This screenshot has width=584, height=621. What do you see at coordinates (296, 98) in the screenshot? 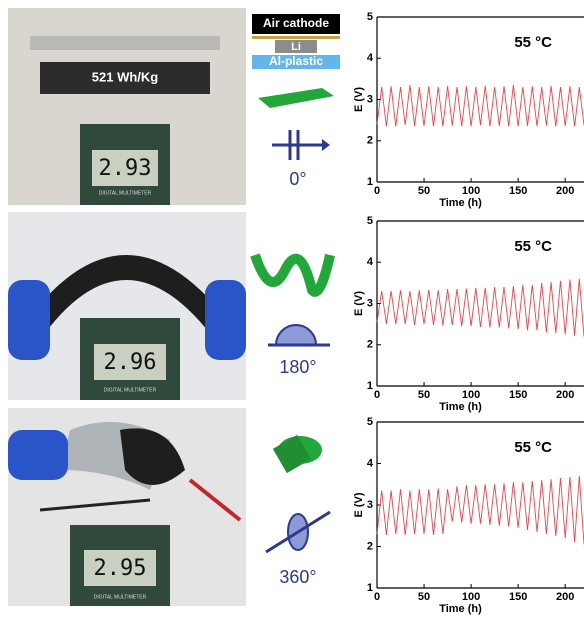
I see `flat-icon` at bounding box center [296, 98].